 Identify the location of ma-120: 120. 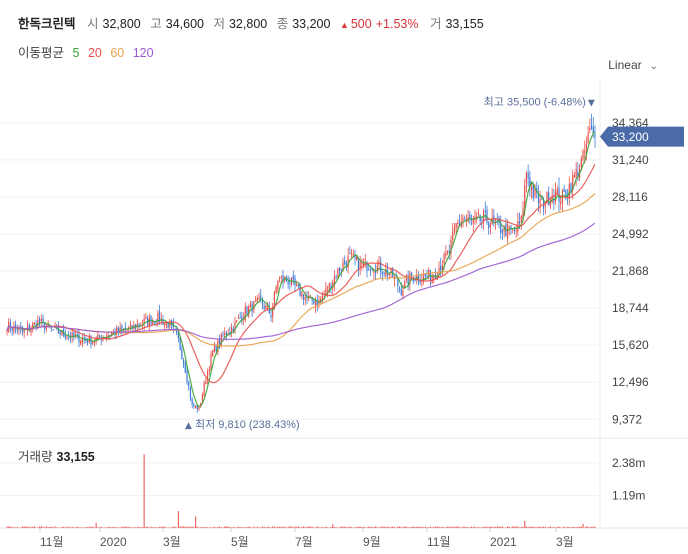
(143, 53).